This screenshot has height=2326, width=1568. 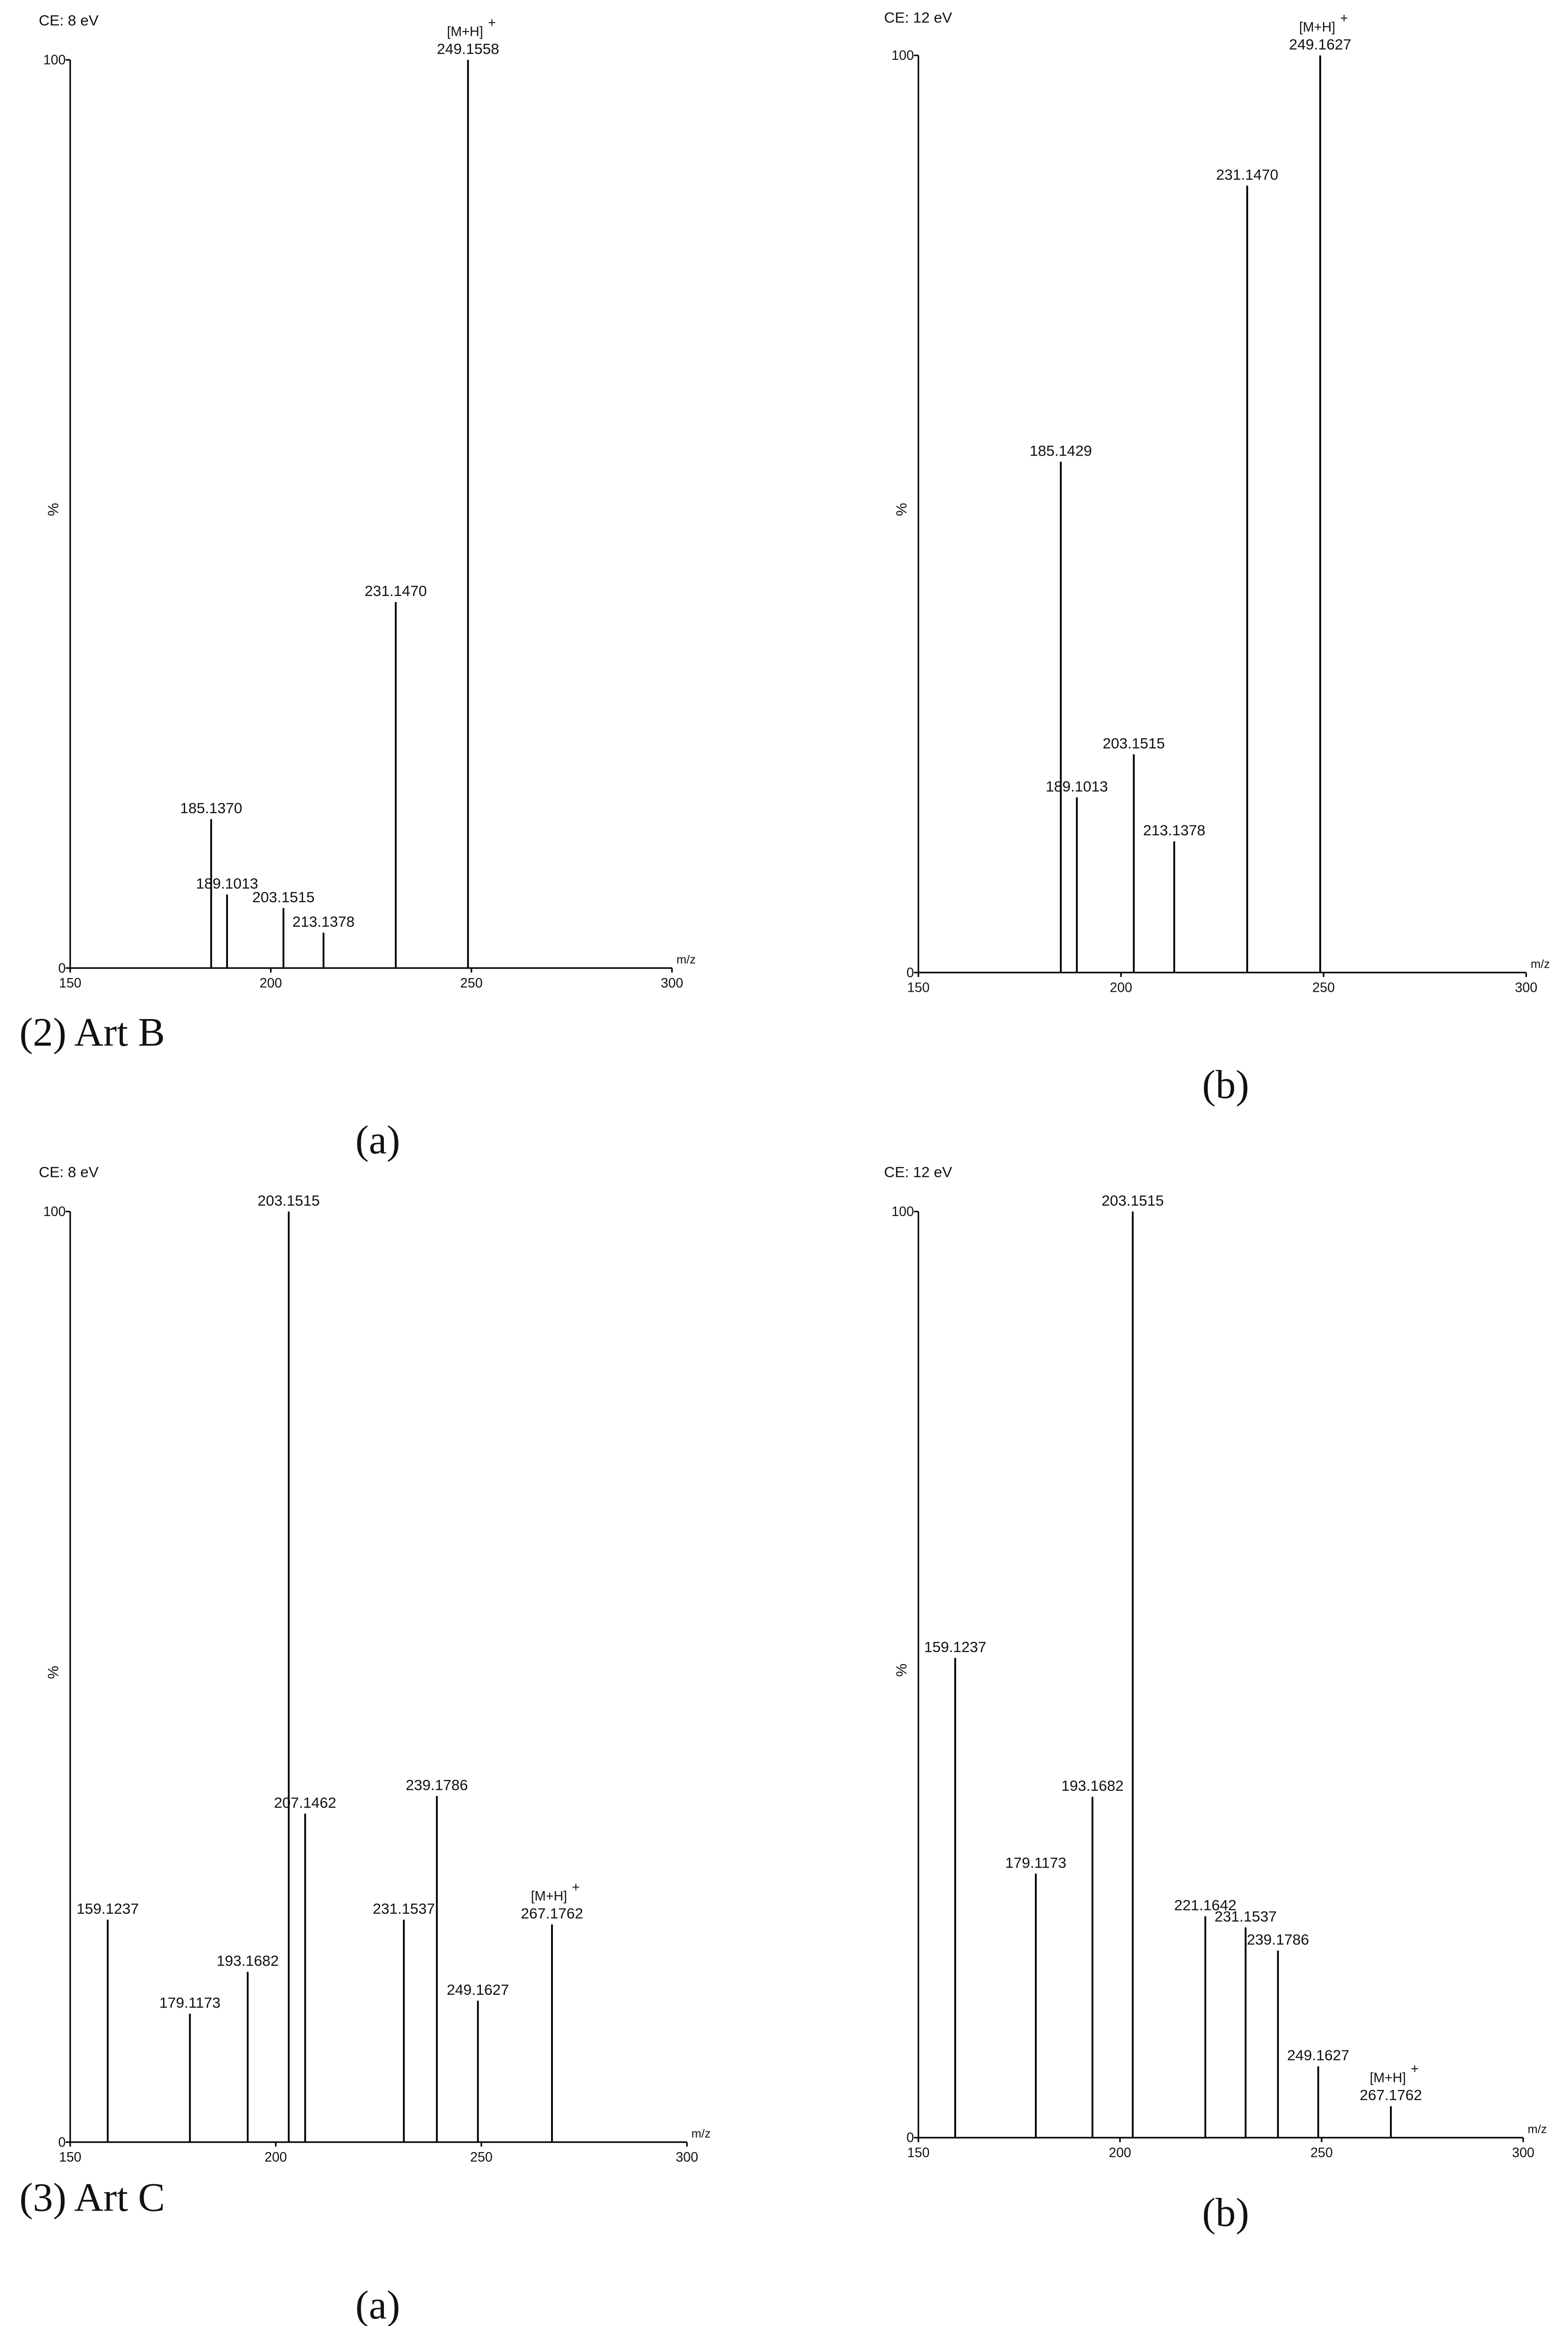 What do you see at coordinates (92, 2197) in the screenshot?
I see `caption: (3) Art C` at bounding box center [92, 2197].